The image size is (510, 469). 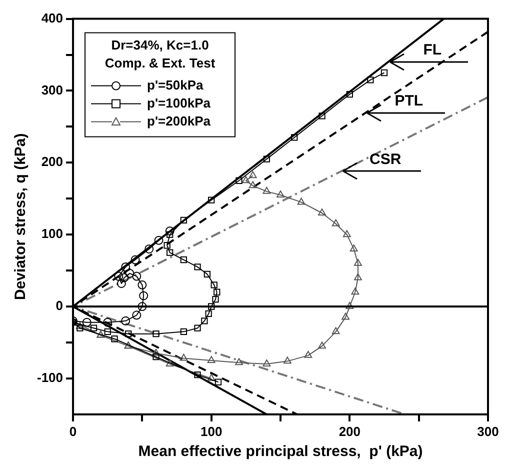 What do you see at coordinates (73, 431) in the screenshot?
I see `x-tick-label: 0` at bounding box center [73, 431].